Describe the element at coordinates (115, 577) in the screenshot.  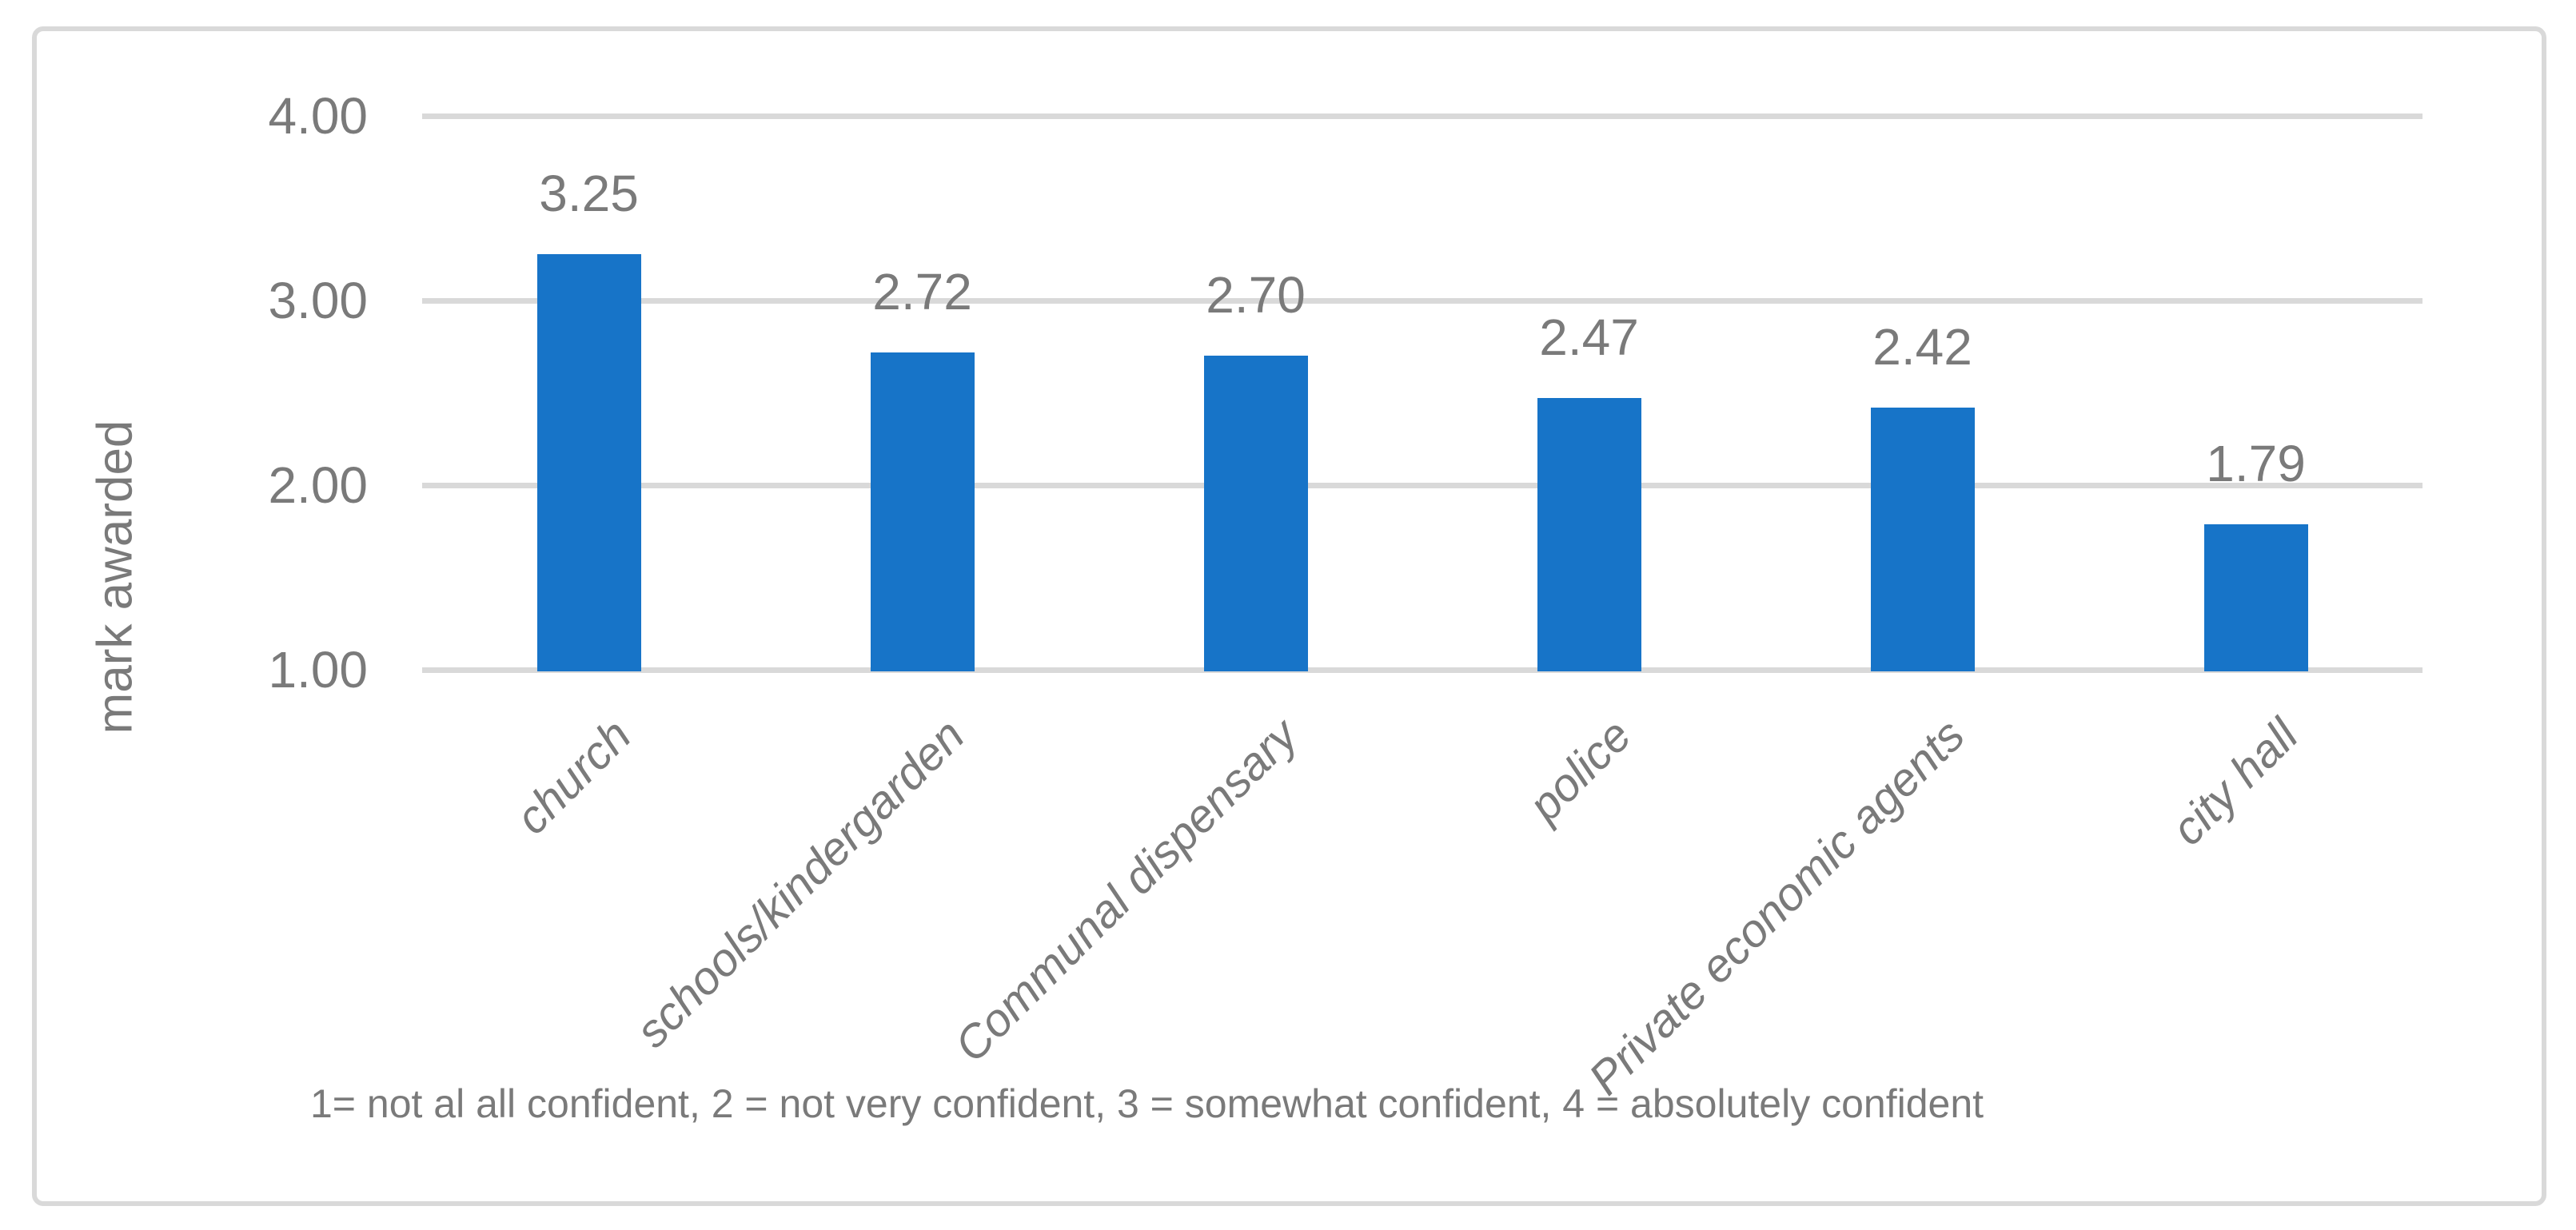
I see `y-axis-title: mark awarded` at that location.